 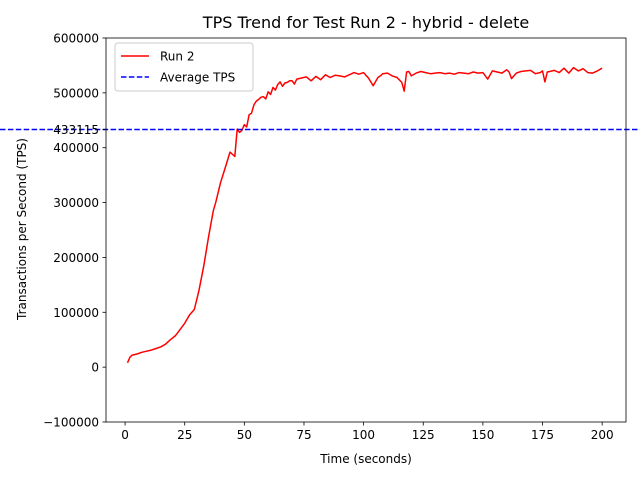 What do you see at coordinates (244, 435) in the screenshot?
I see `x-tick-label: 50` at bounding box center [244, 435].